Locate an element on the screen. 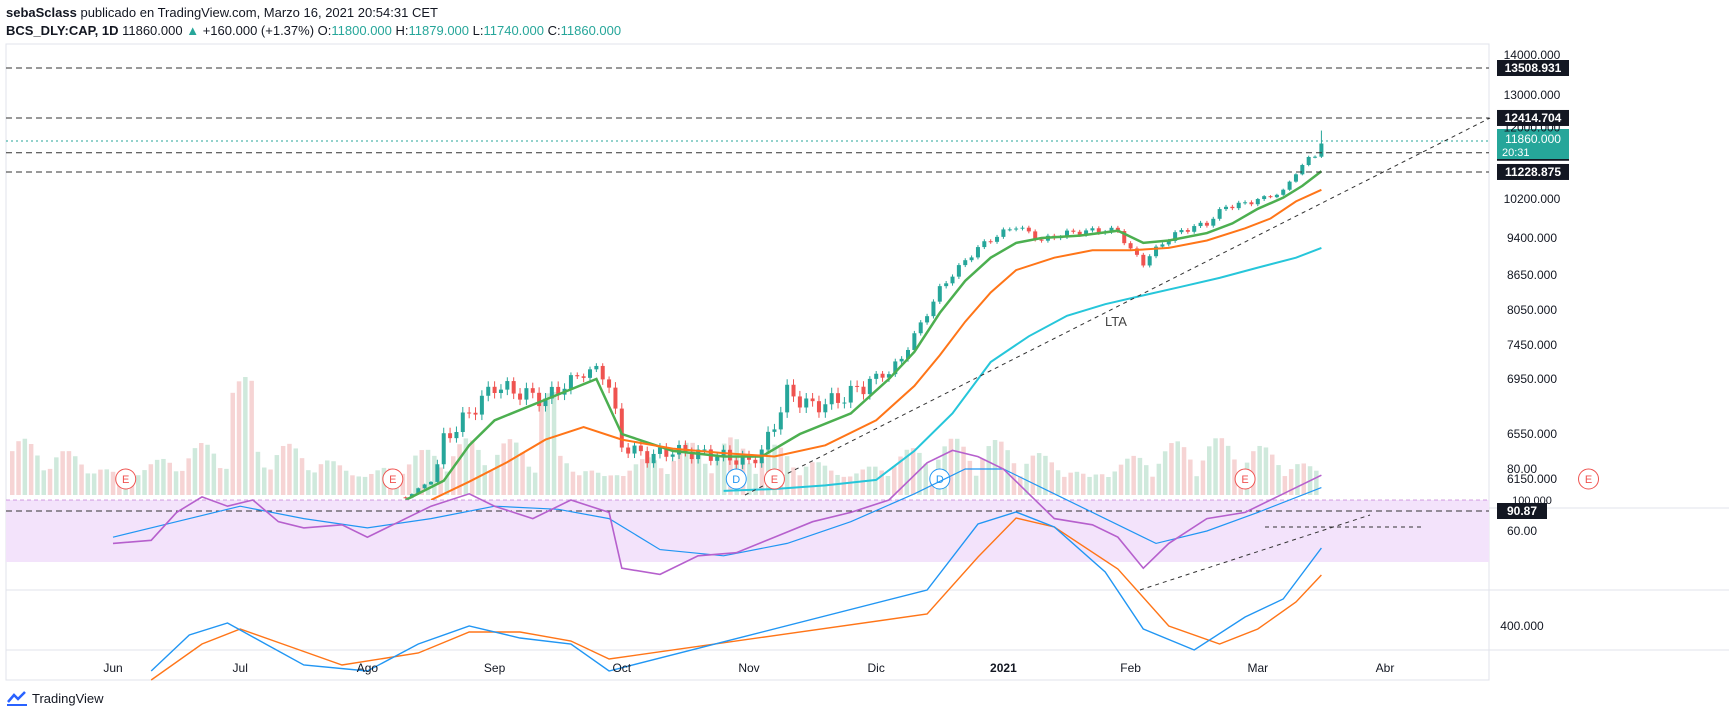 The image size is (1729, 718). time-axis-label: Dic is located at coordinates (876, 668).